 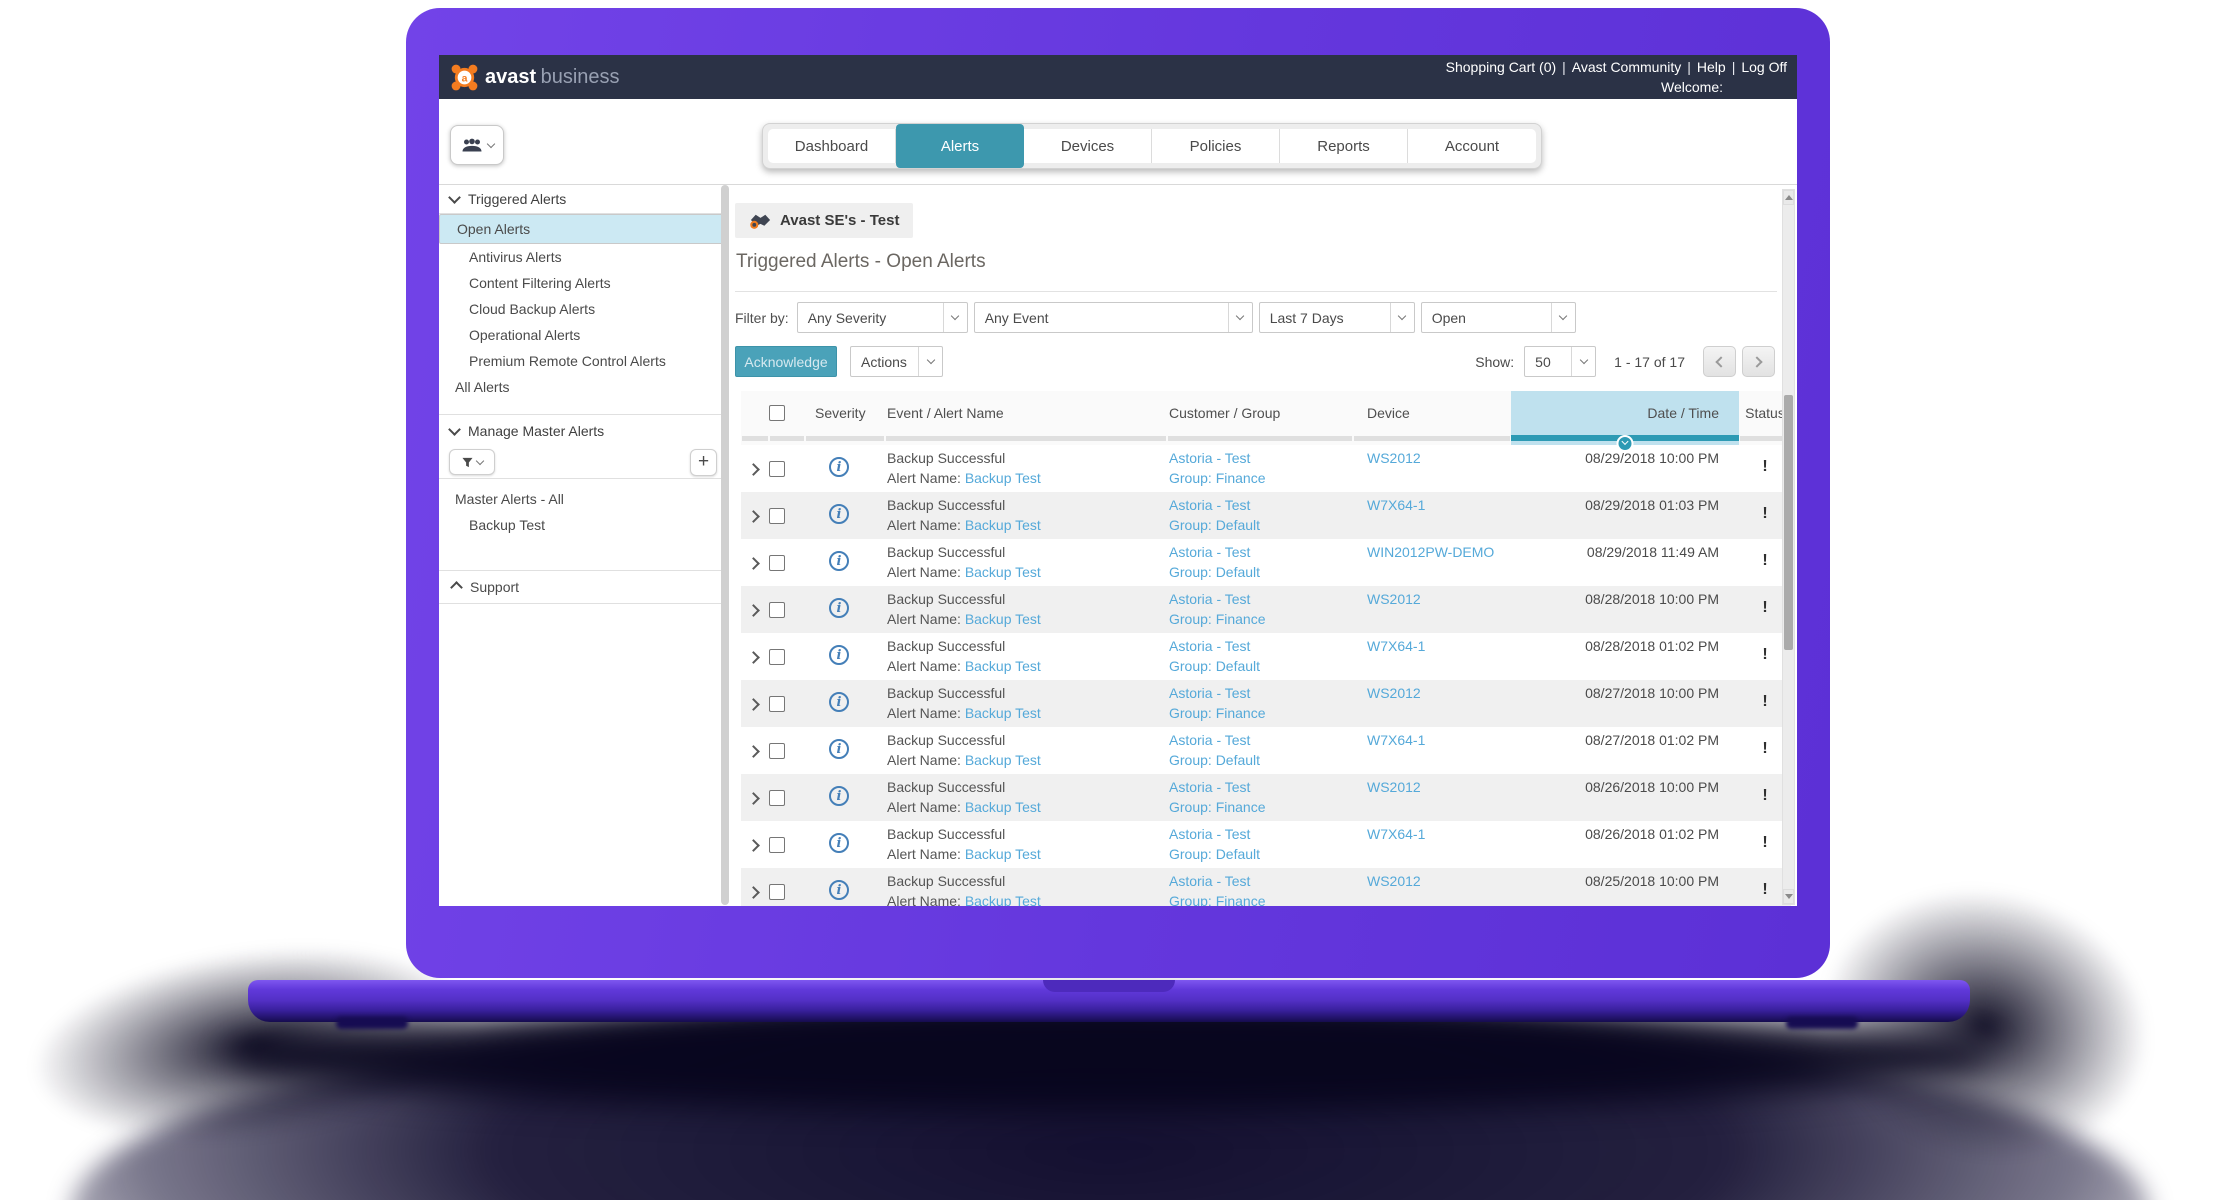 I want to click on header-status: Status, so click(x=1765, y=418).